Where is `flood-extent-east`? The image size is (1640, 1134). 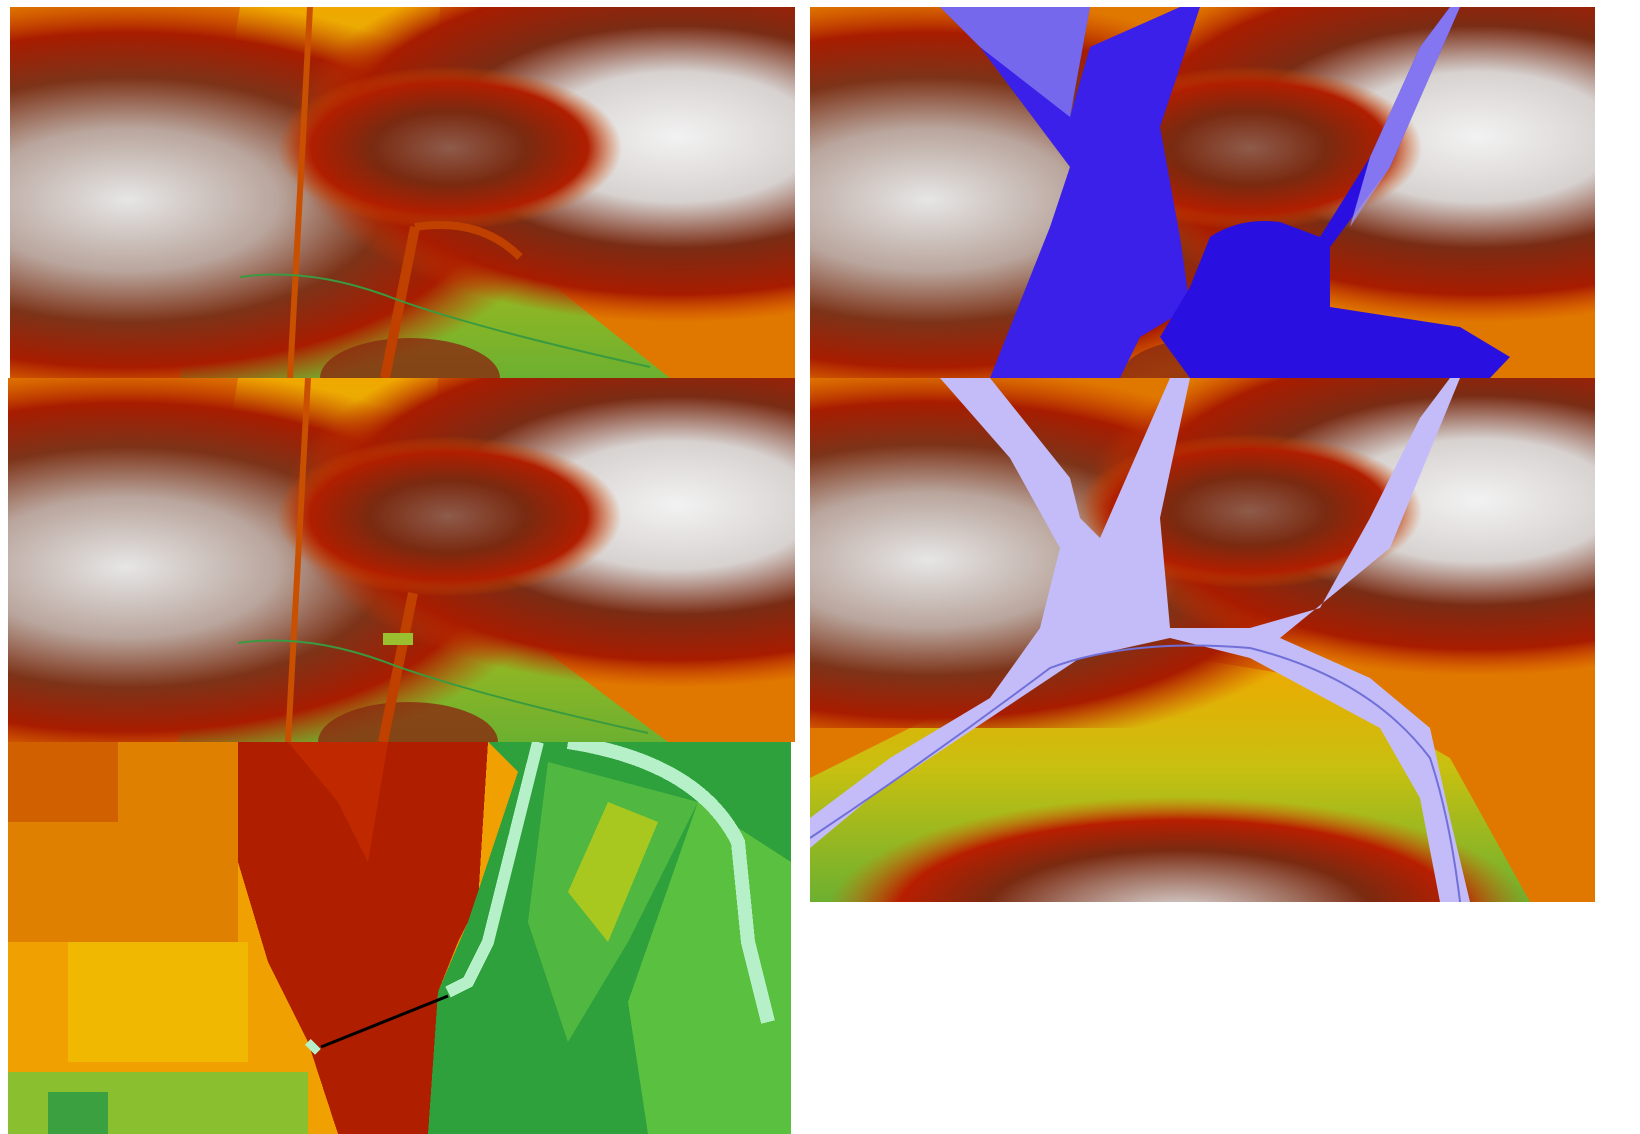 flood-extent-east is located at coordinates (1335, 192).